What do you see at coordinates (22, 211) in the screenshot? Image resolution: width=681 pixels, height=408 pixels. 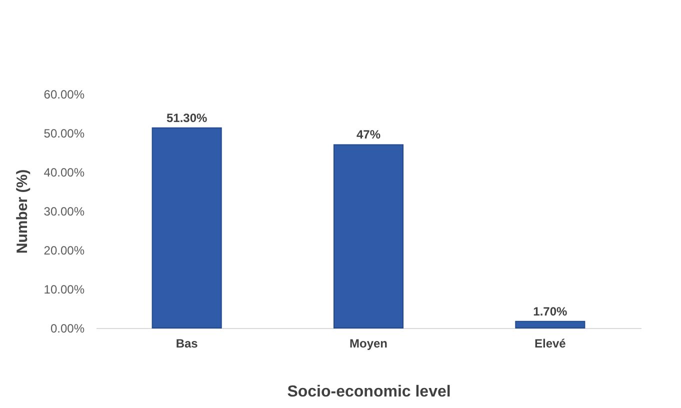 I see `y-axis-title: Number (%)` at bounding box center [22, 211].